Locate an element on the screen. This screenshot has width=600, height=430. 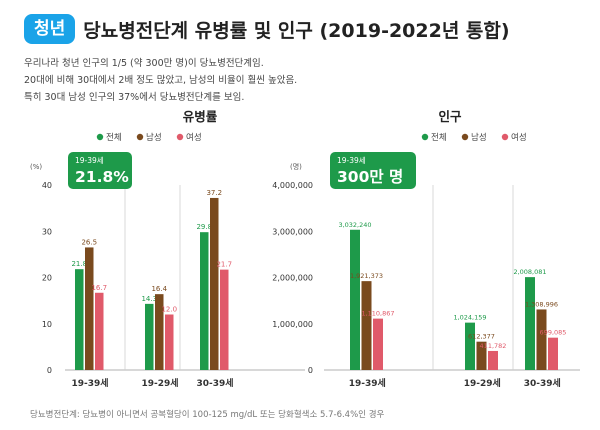
y-tick-prevalence-0: 0 is located at coordinates (49, 370).